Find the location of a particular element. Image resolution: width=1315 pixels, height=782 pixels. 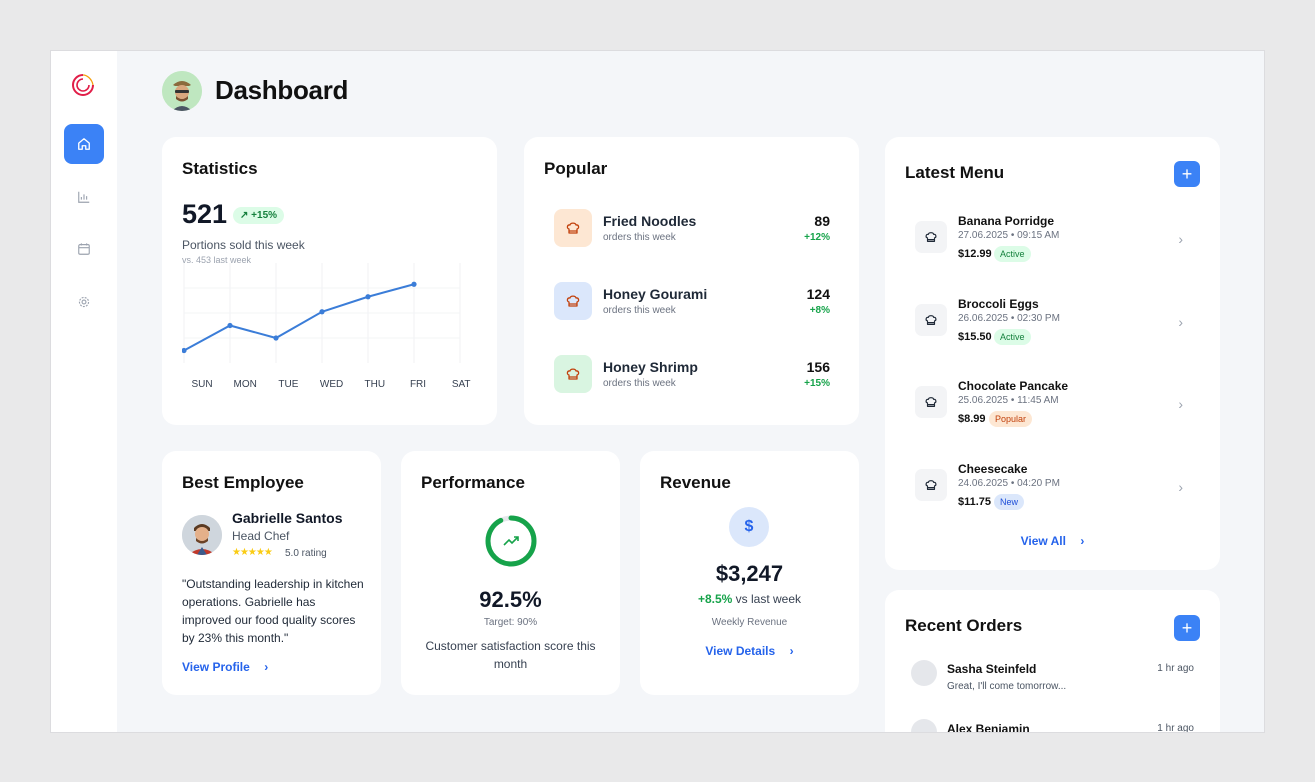

trend-up-icon: ↗ is located at coordinates (244, 215).